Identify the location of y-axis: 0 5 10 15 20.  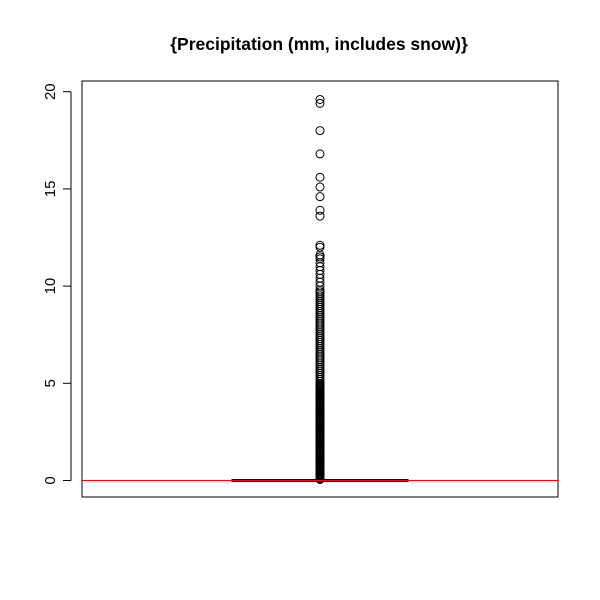
(57, 284).